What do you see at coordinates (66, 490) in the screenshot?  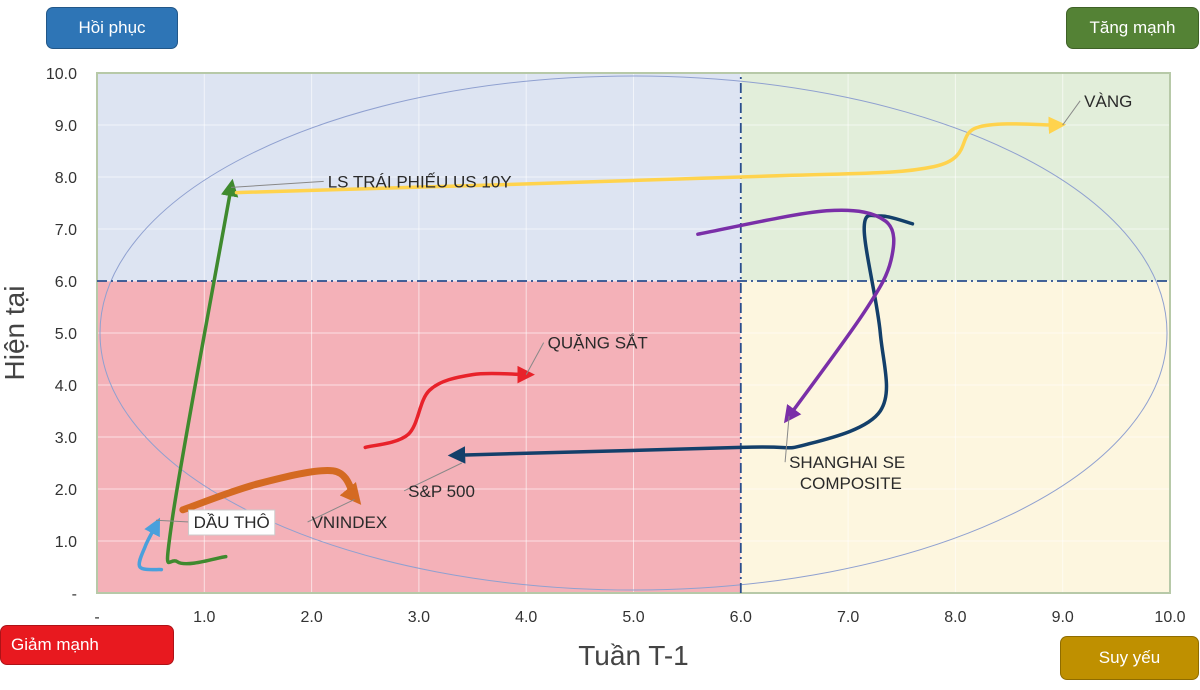 I see `y-tick-label: 2.0` at bounding box center [66, 490].